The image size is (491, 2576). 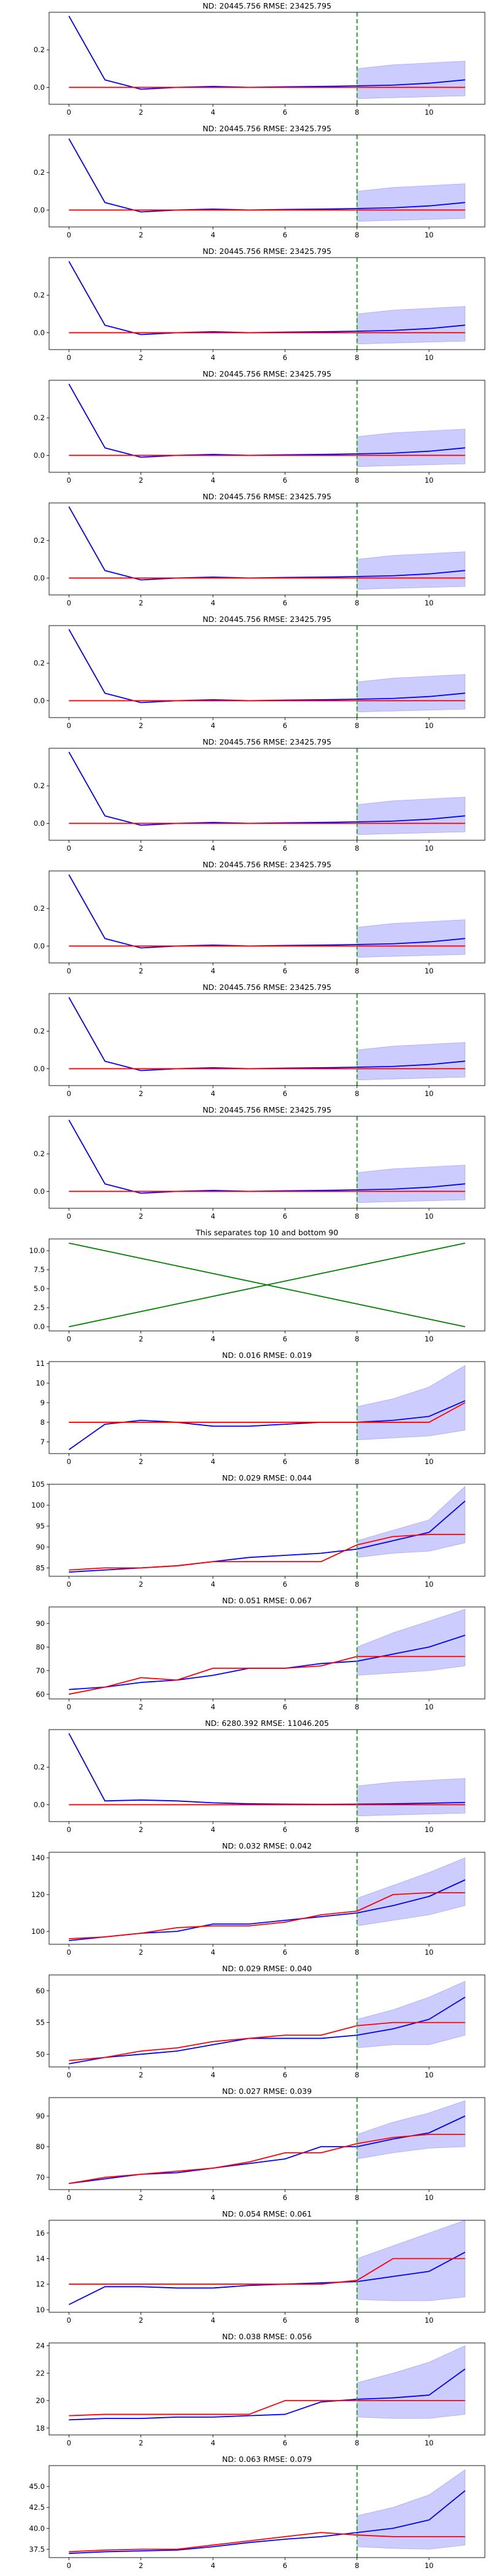 What do you see at coordinates (43, 1422) in the screenshot?
I see `y-tick-label: 8` at bounding box center [43, 1422].